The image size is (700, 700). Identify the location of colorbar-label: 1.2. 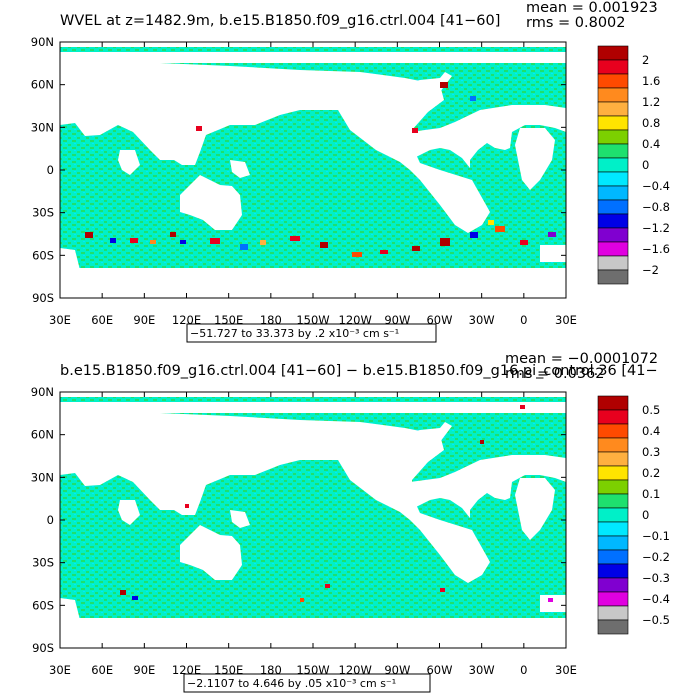
(651, 102).